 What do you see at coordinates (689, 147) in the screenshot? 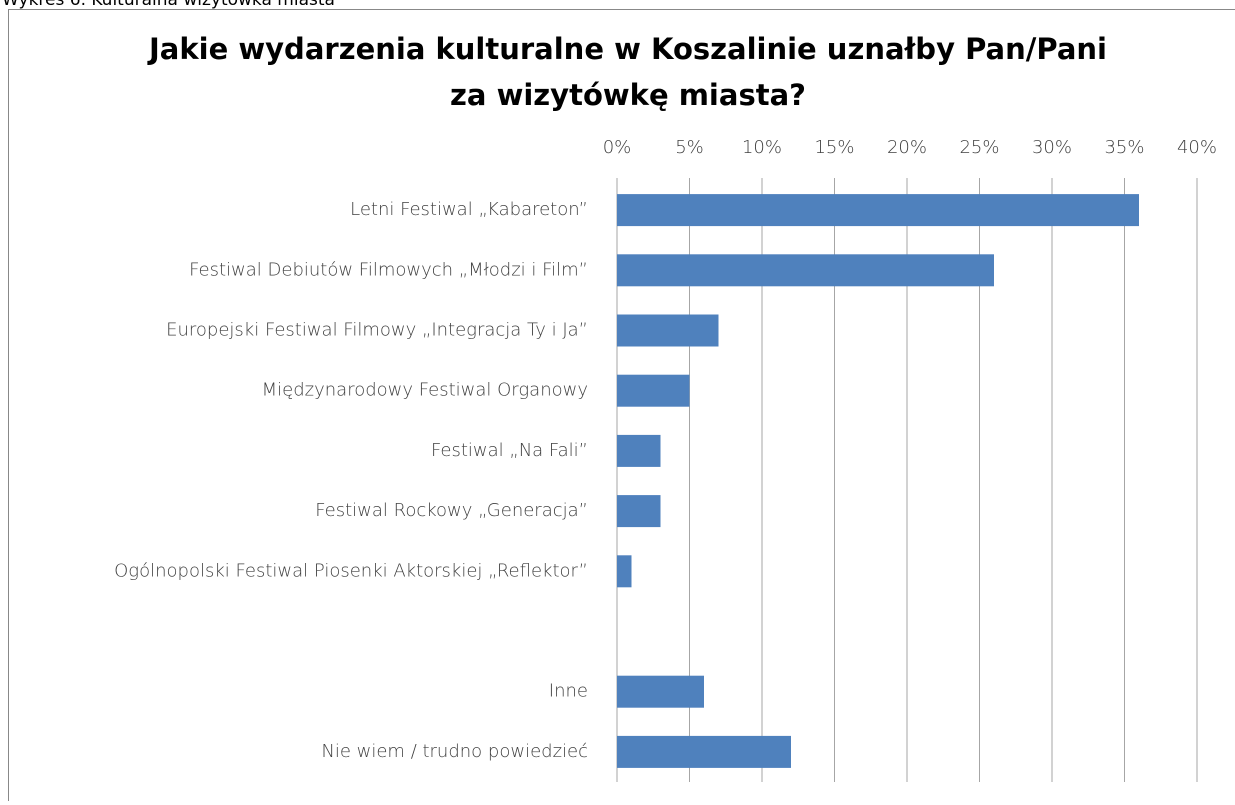
I see `x-tick-label: 5%` at bounding box center [689, 147].